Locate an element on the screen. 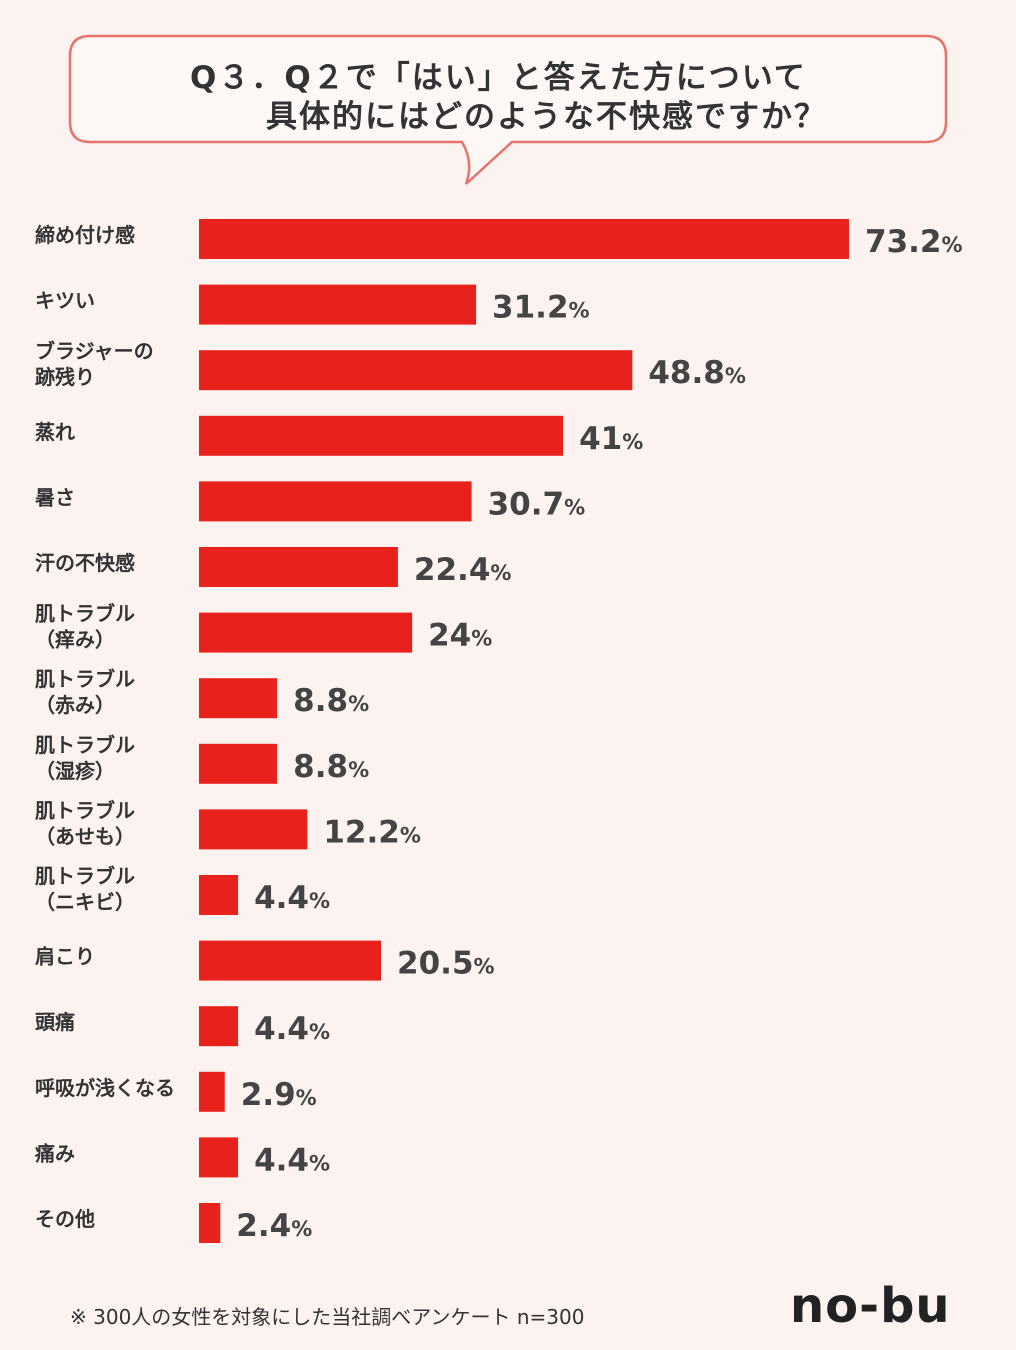 This screenshot has width=1016, height=1350. value-number: 24 is located at coordinates (449, 636).